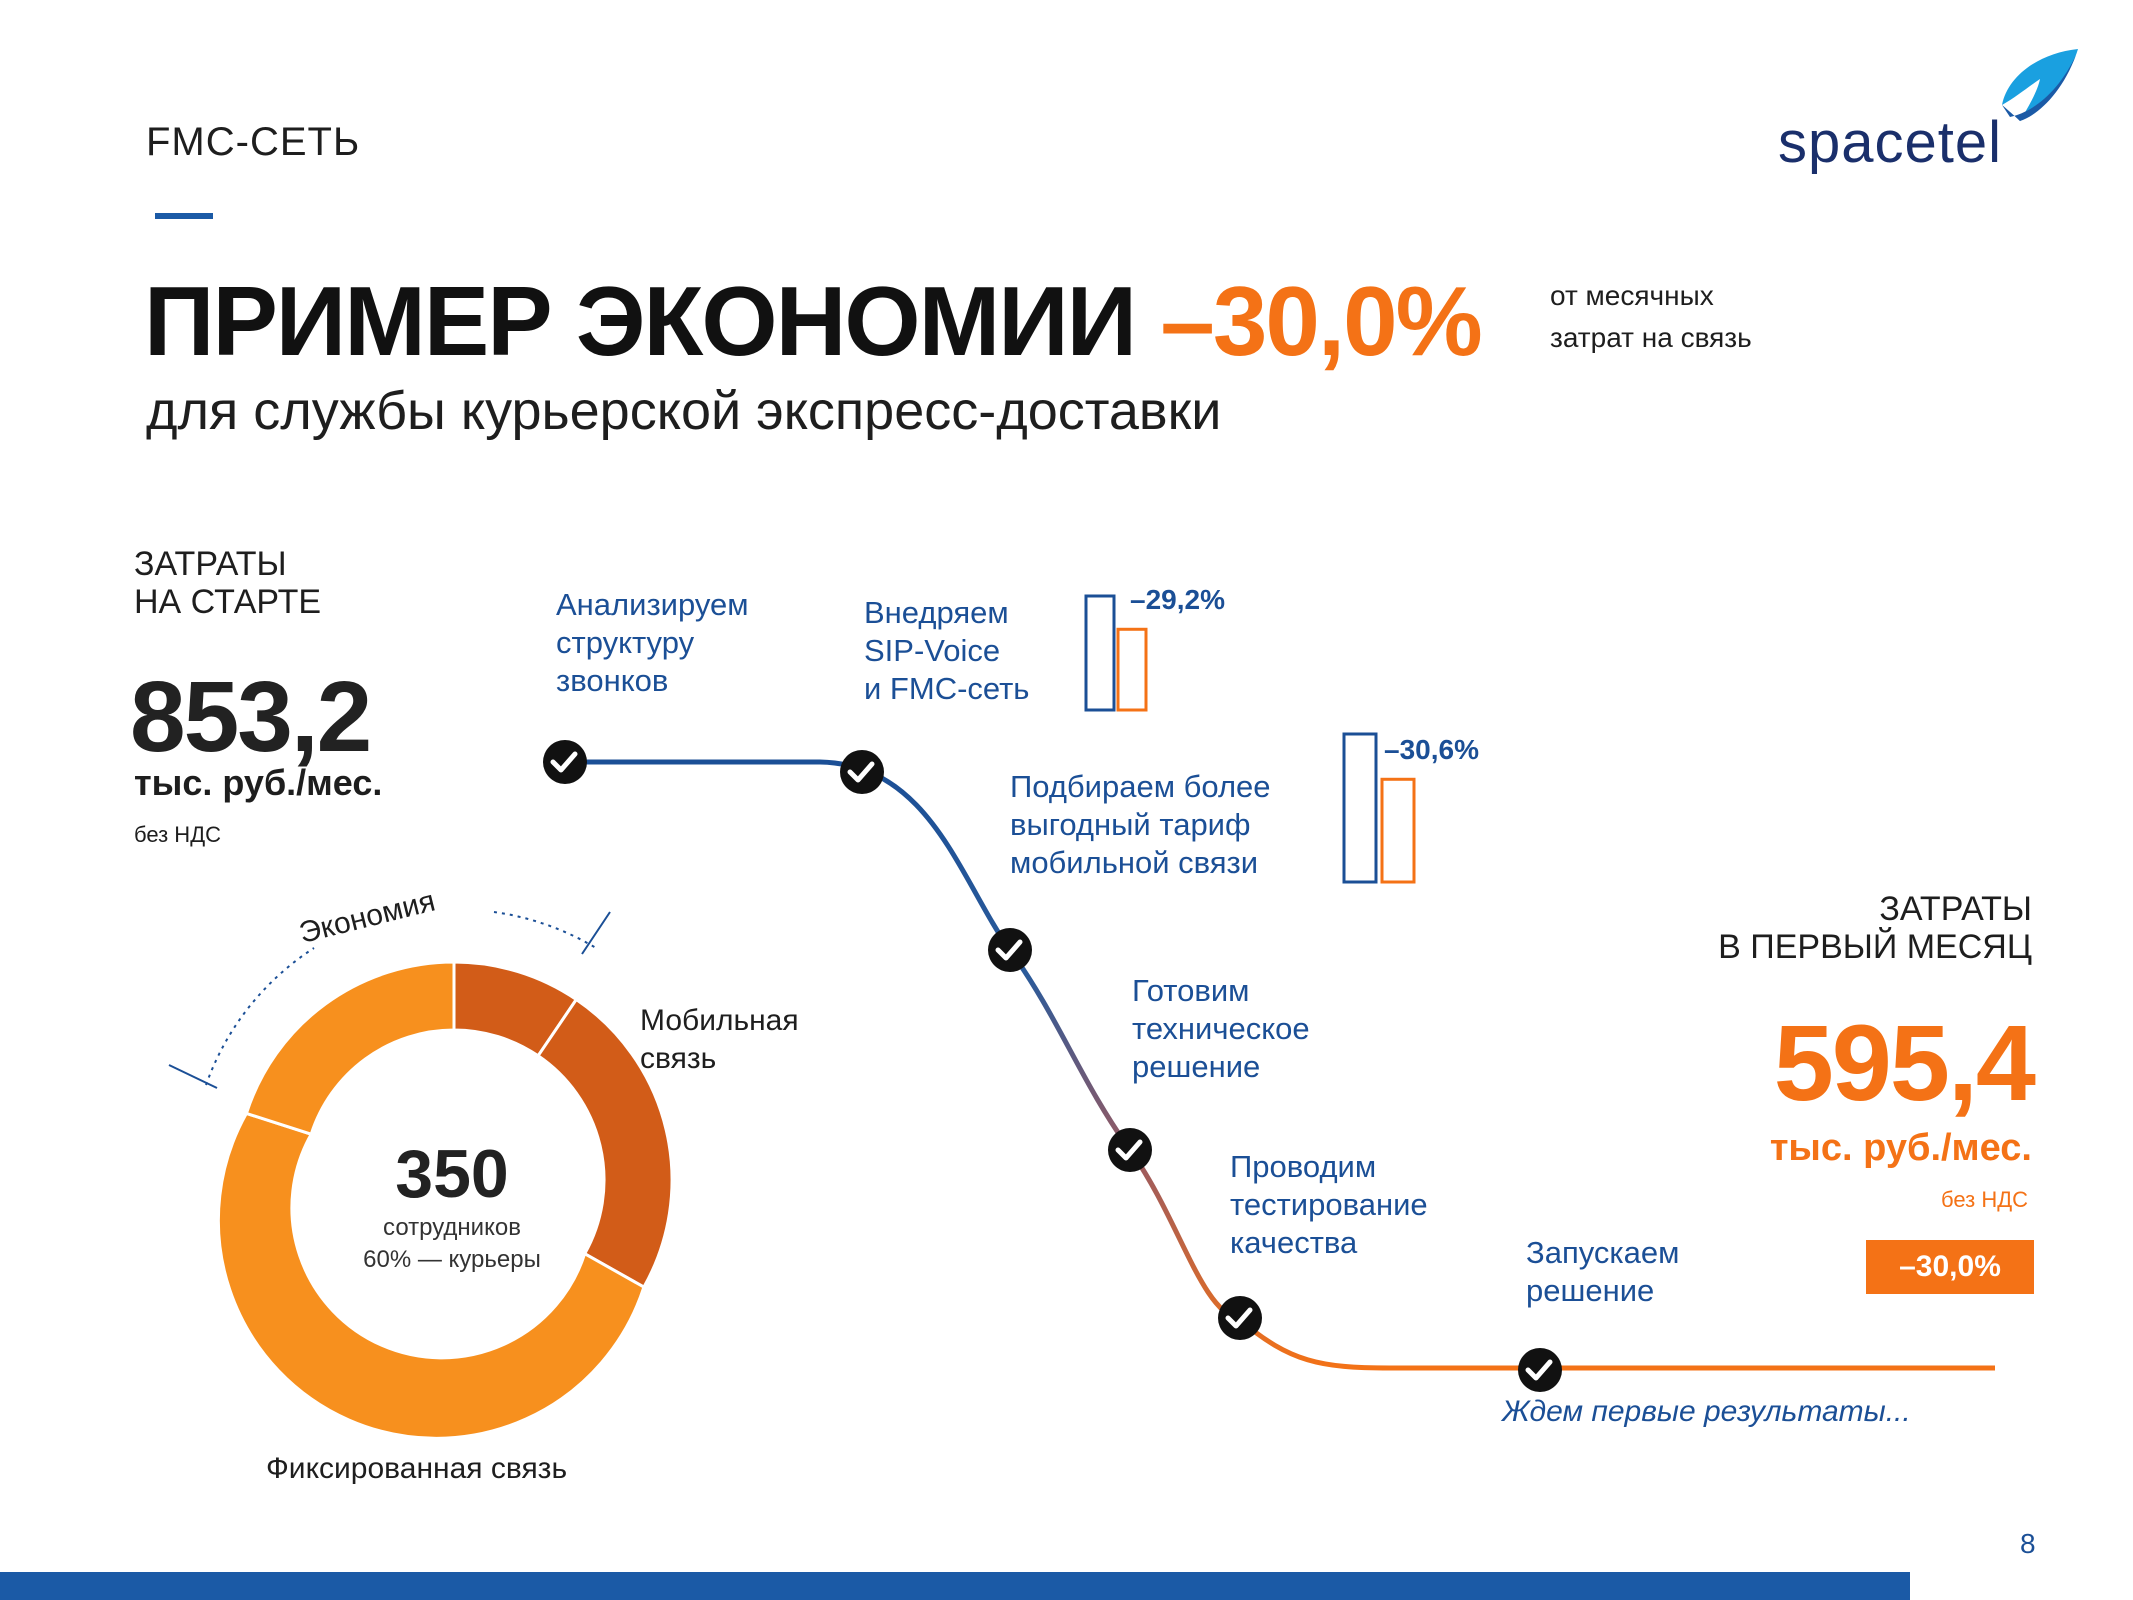 Image resolution: width=2133 pixels, height=1600 pixels. I want to click on mobile-label: Мобильная связь, so click(719, 1040).